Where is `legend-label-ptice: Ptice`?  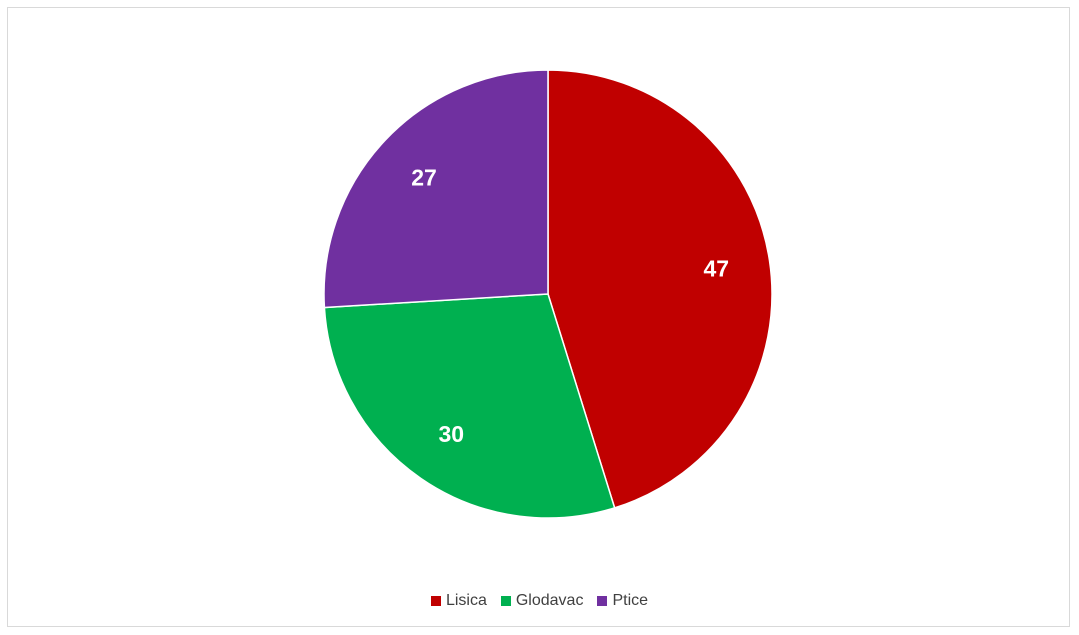 legend-label-ptice: Ptice is located at coordinates (630, 600).